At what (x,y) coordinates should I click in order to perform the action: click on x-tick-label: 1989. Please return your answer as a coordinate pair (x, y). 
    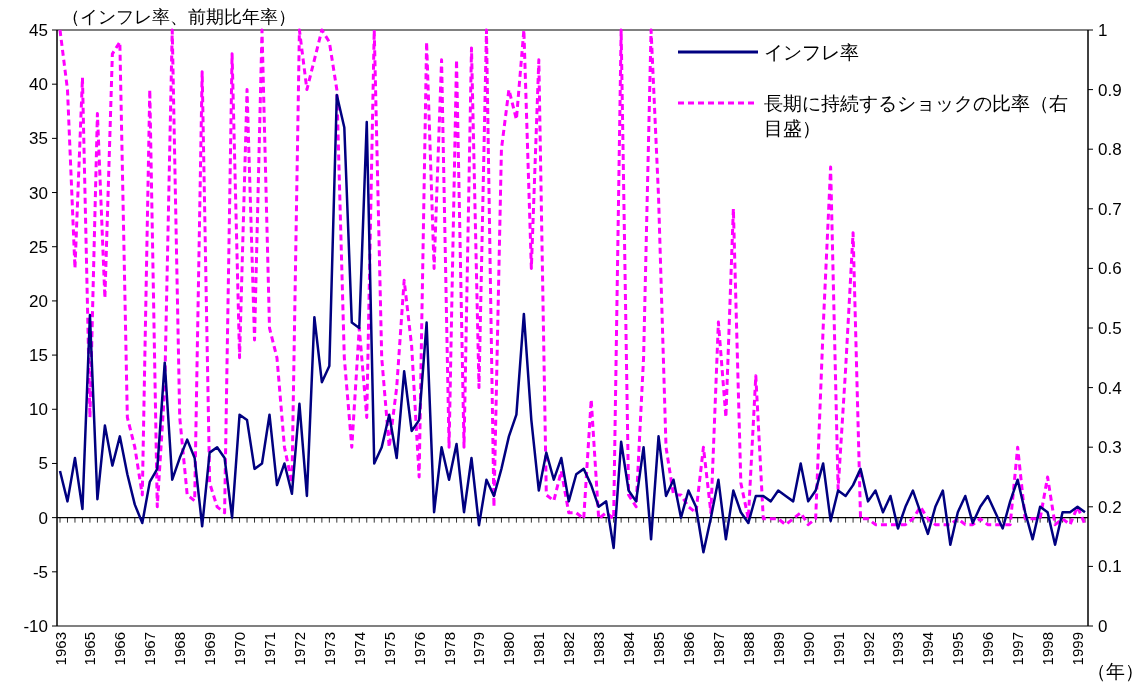
    Looking at the image, I should click on (778, 649).